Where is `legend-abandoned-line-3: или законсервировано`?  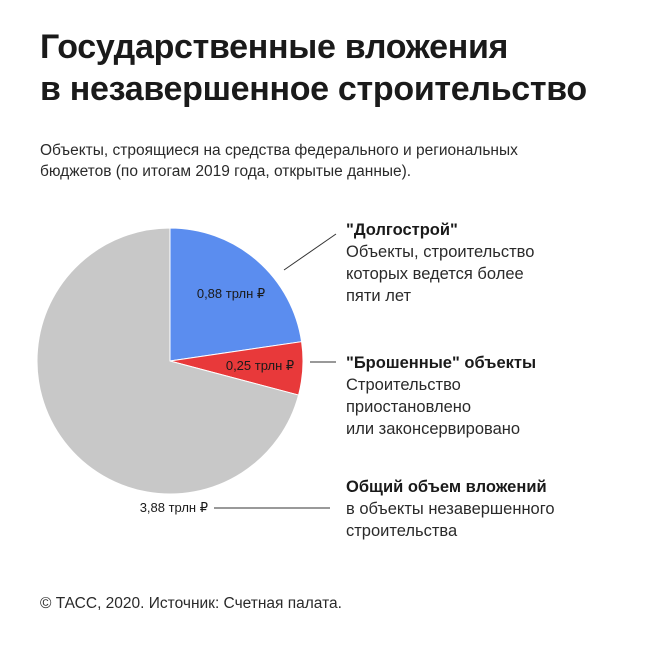
legend-abandoned-line-3: или законсервировано is located at coordinates (433, 429).